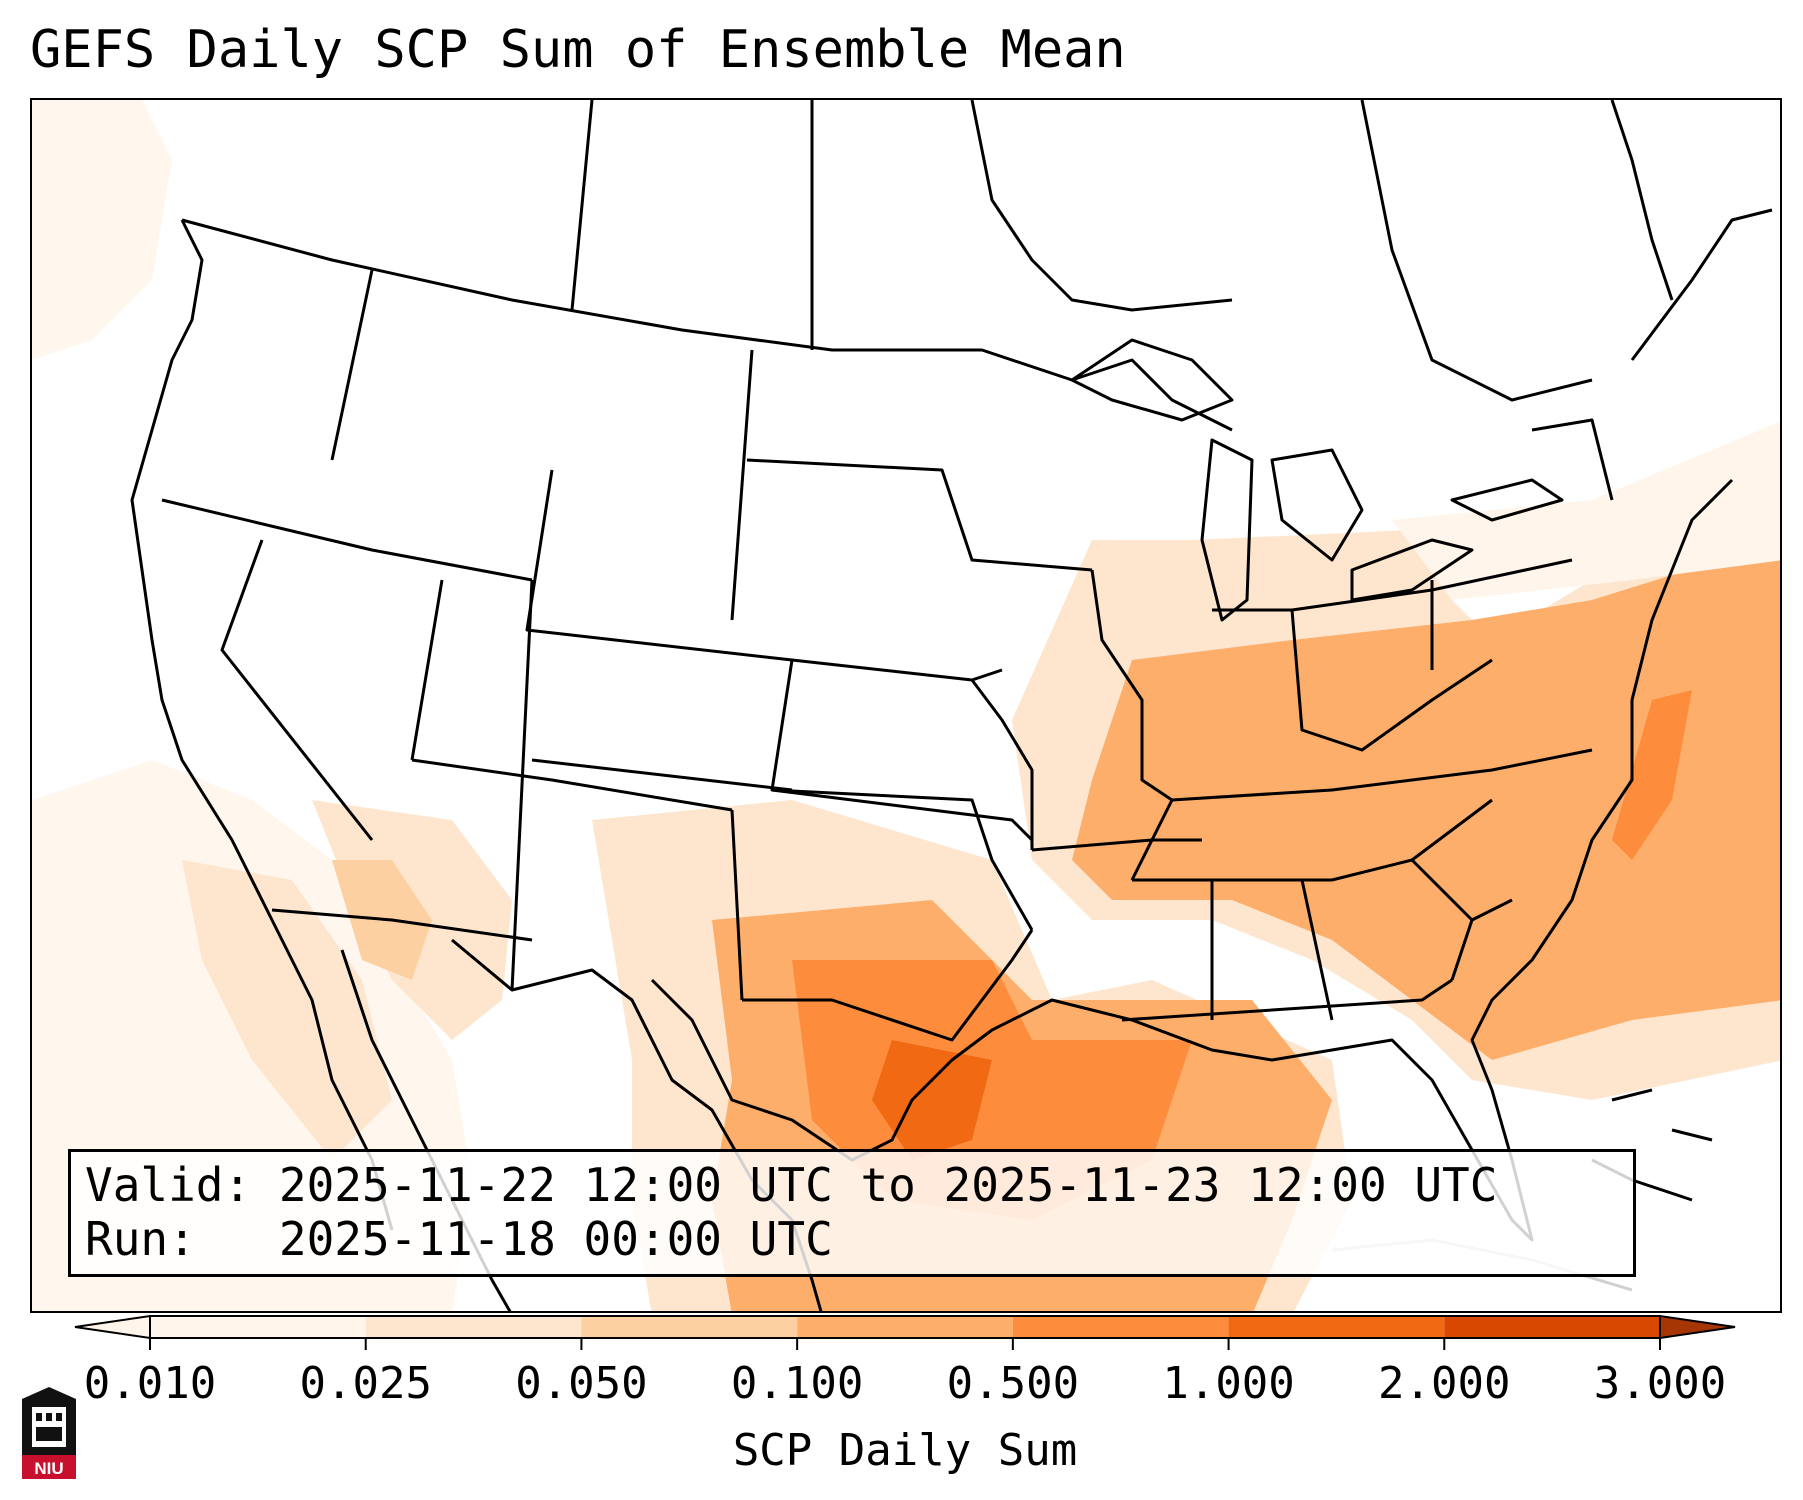 The image size is (1803, 1500). What do you see at coordinates (49, 1433) in the screenshot?
I see `niu-logo: NIU` at bounding box center [49, 1433].